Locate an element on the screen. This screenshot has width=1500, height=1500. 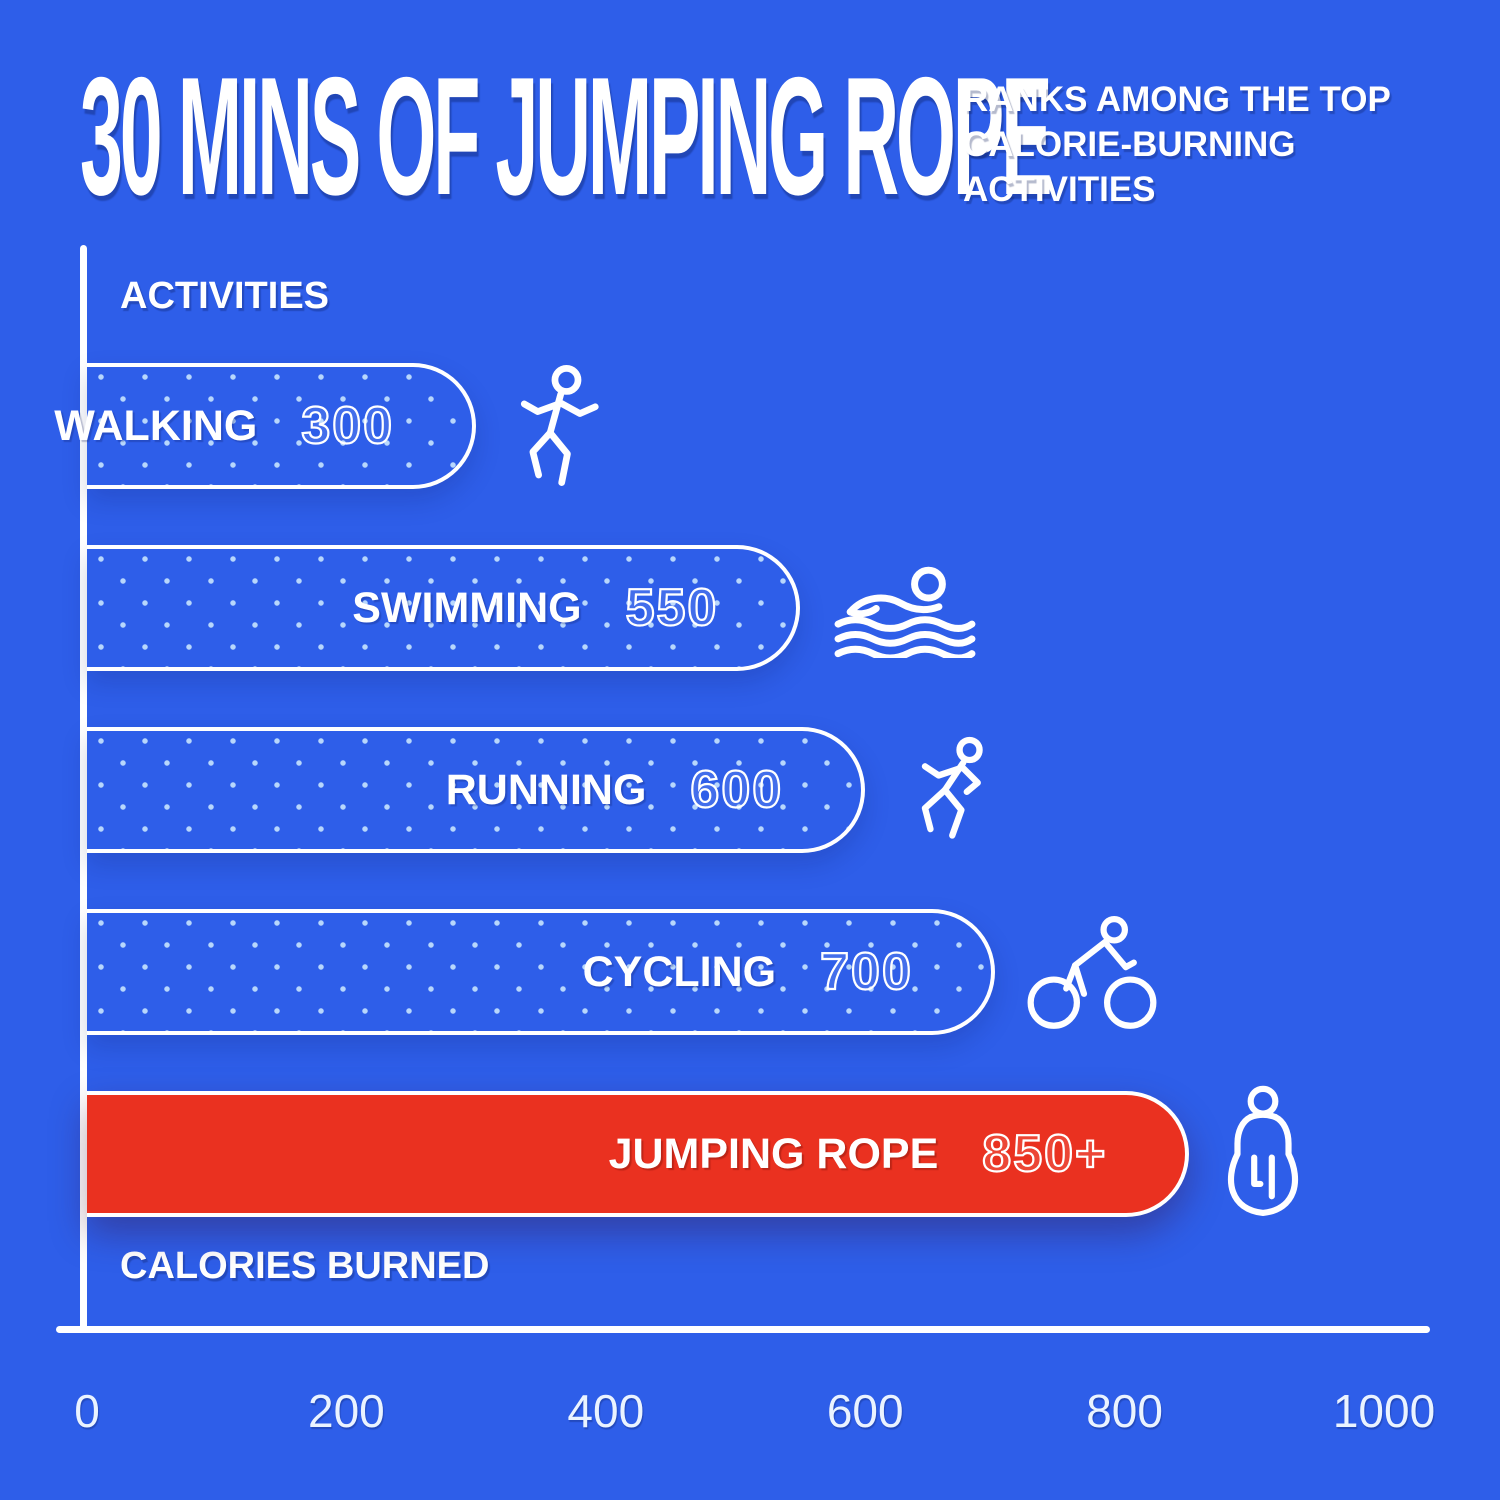
bar-value: 850+ is located at coordinates (1044, 1154).